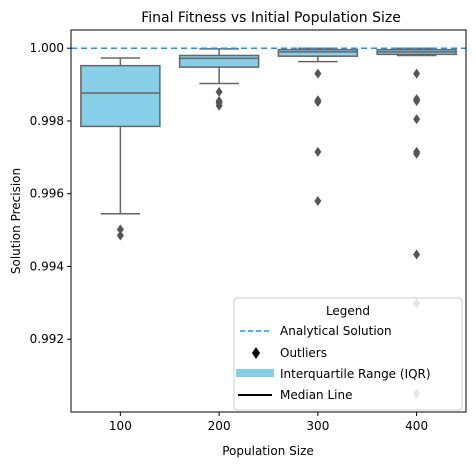 This screenshot has width=476, height=468. Describe the element at coordinates (336, 331) in the screenshot. I see `legend-entry-analytical-solution: Analytical Solution` at that location.